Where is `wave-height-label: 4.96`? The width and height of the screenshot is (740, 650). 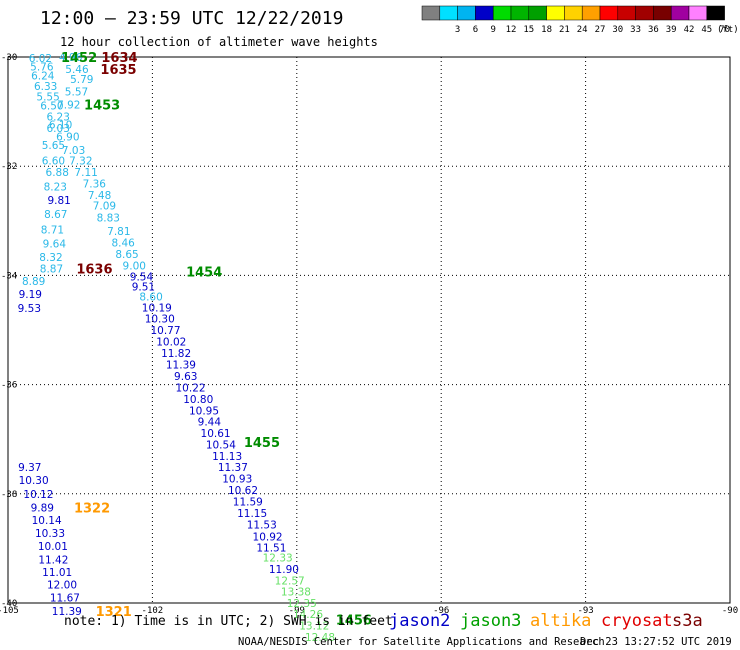
wave-height-label: 4.96 is located at coordinates (71, 58).